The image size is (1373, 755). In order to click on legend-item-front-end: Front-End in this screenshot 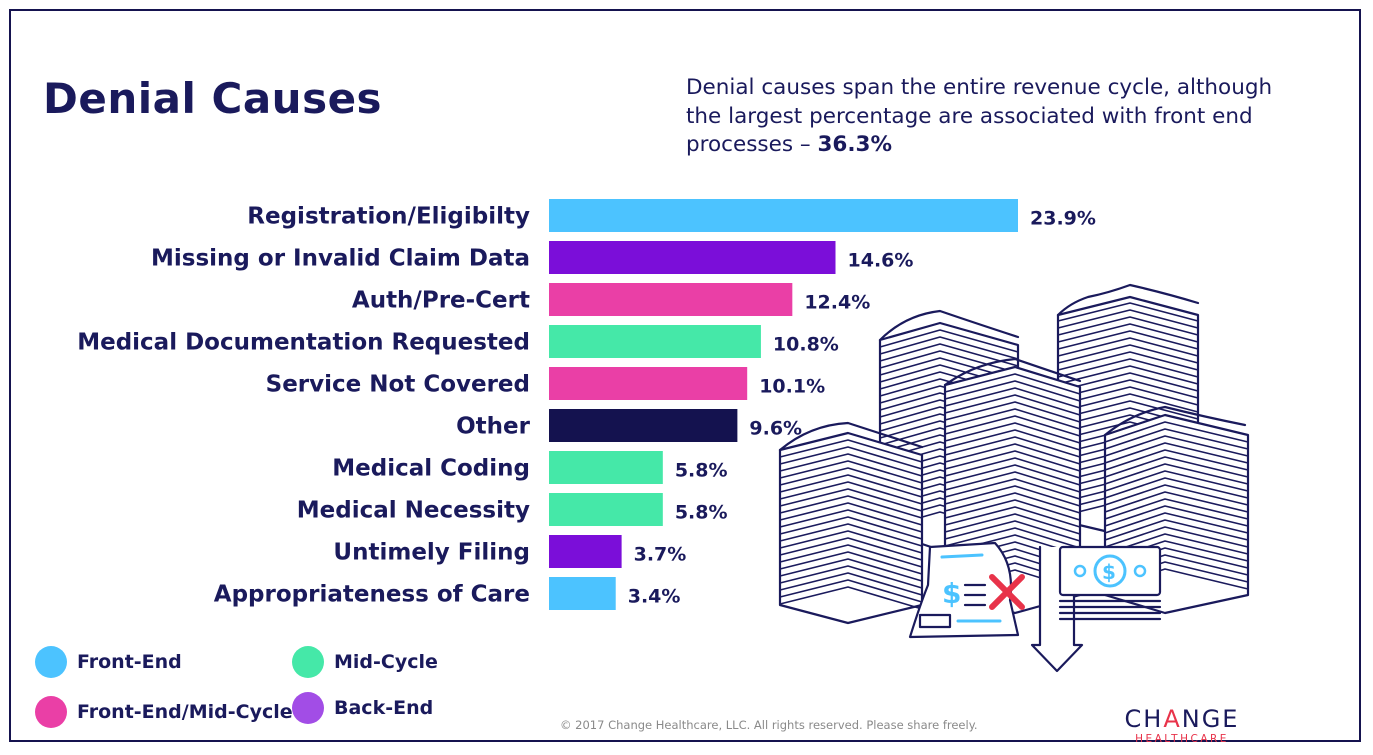, I will do `click(108, 662)`.